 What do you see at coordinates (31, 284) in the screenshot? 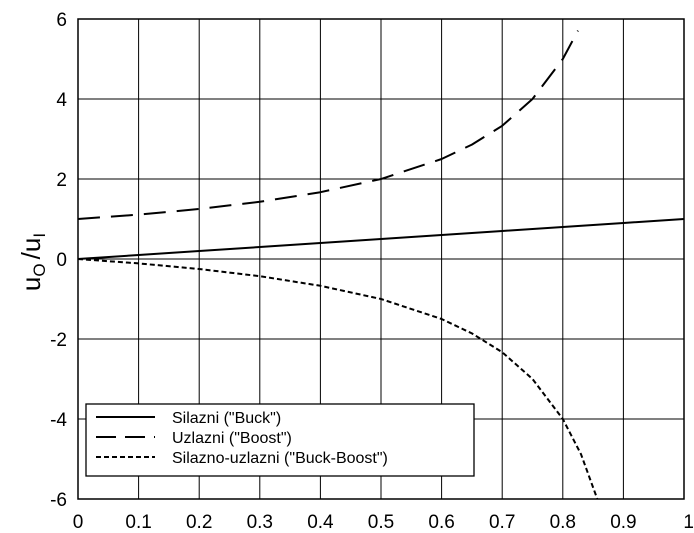
I see `y-axis-label-u: u` at bounding box center [31, 284].